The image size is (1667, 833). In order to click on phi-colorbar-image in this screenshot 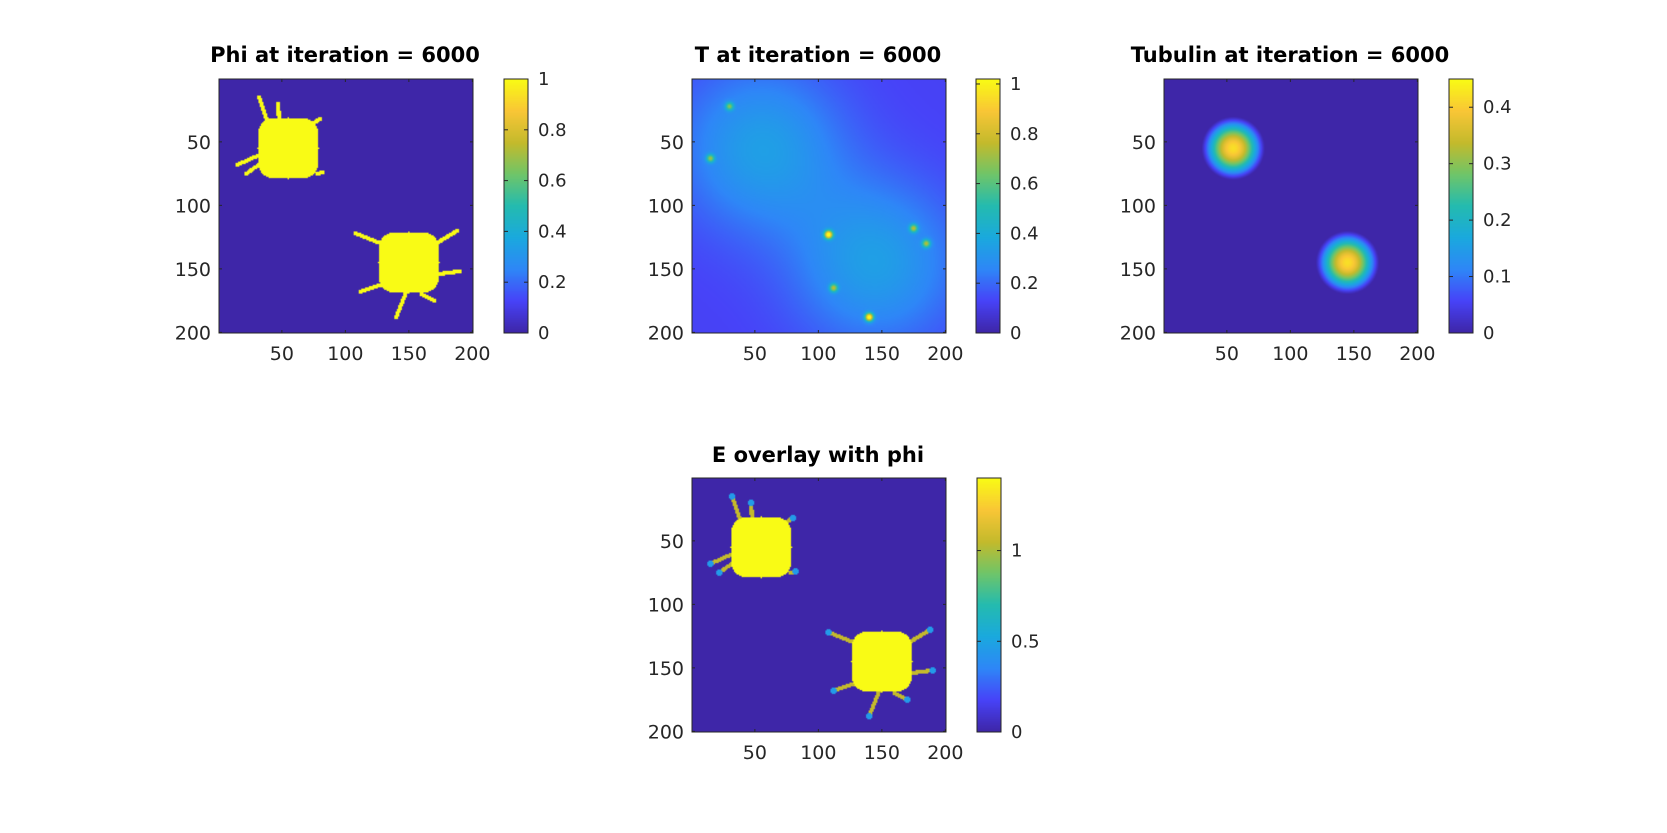, I will do `click(516, 206)`.